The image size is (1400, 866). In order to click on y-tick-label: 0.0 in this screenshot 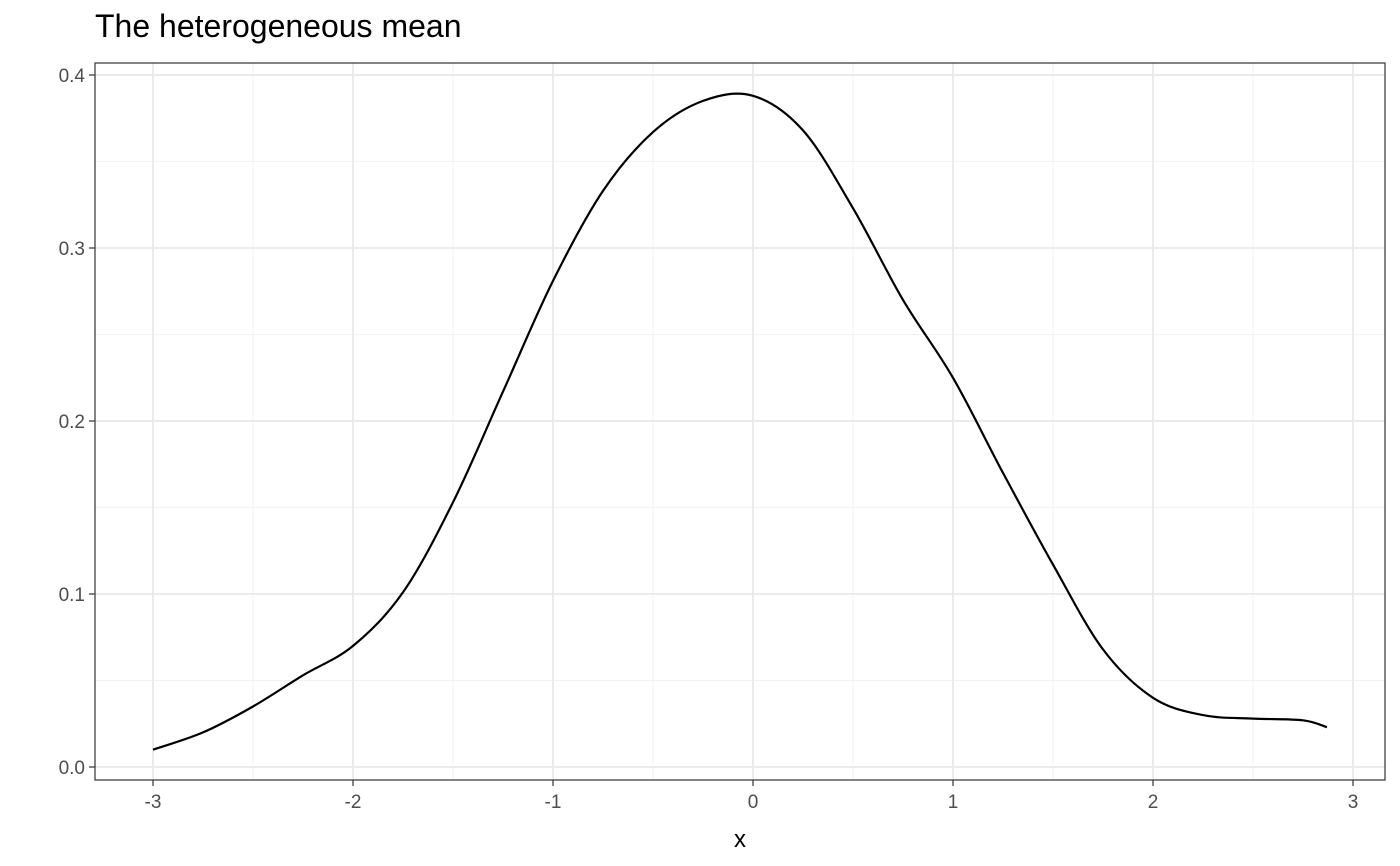, I will do `click(72, 768)`.